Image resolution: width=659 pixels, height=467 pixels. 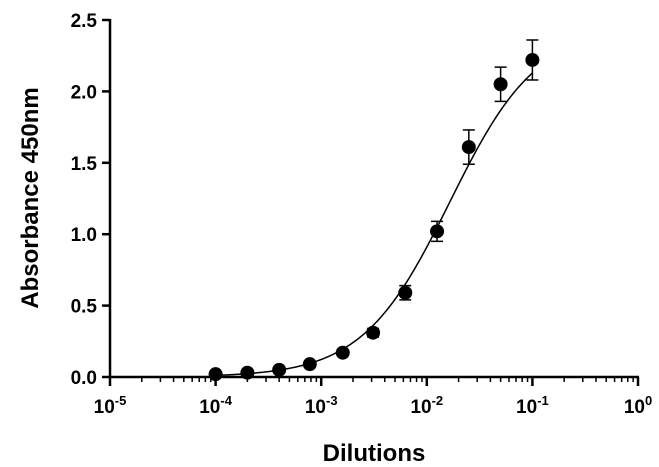 What do you see at coordinates (84, 378) in the screenshot?
I see `y-tick-label: 0.0` at bounding box center [84, 378].